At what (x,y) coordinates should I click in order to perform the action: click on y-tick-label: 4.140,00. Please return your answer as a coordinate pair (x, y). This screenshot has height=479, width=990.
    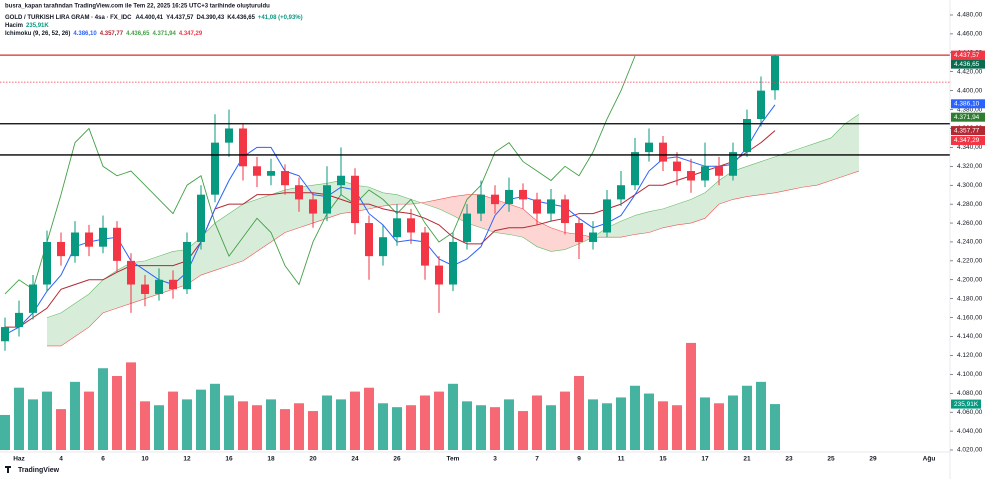
    Looking at the image, I should click on (970, 336).